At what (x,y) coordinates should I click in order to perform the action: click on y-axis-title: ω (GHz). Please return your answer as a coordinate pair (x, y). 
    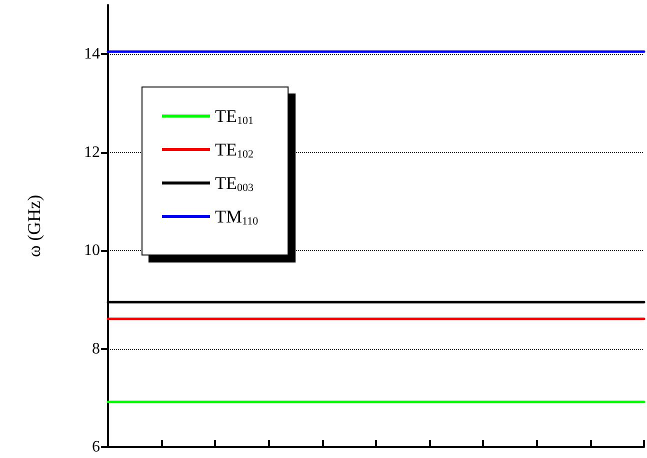
    Looking at the image, I should click on (34, 226).